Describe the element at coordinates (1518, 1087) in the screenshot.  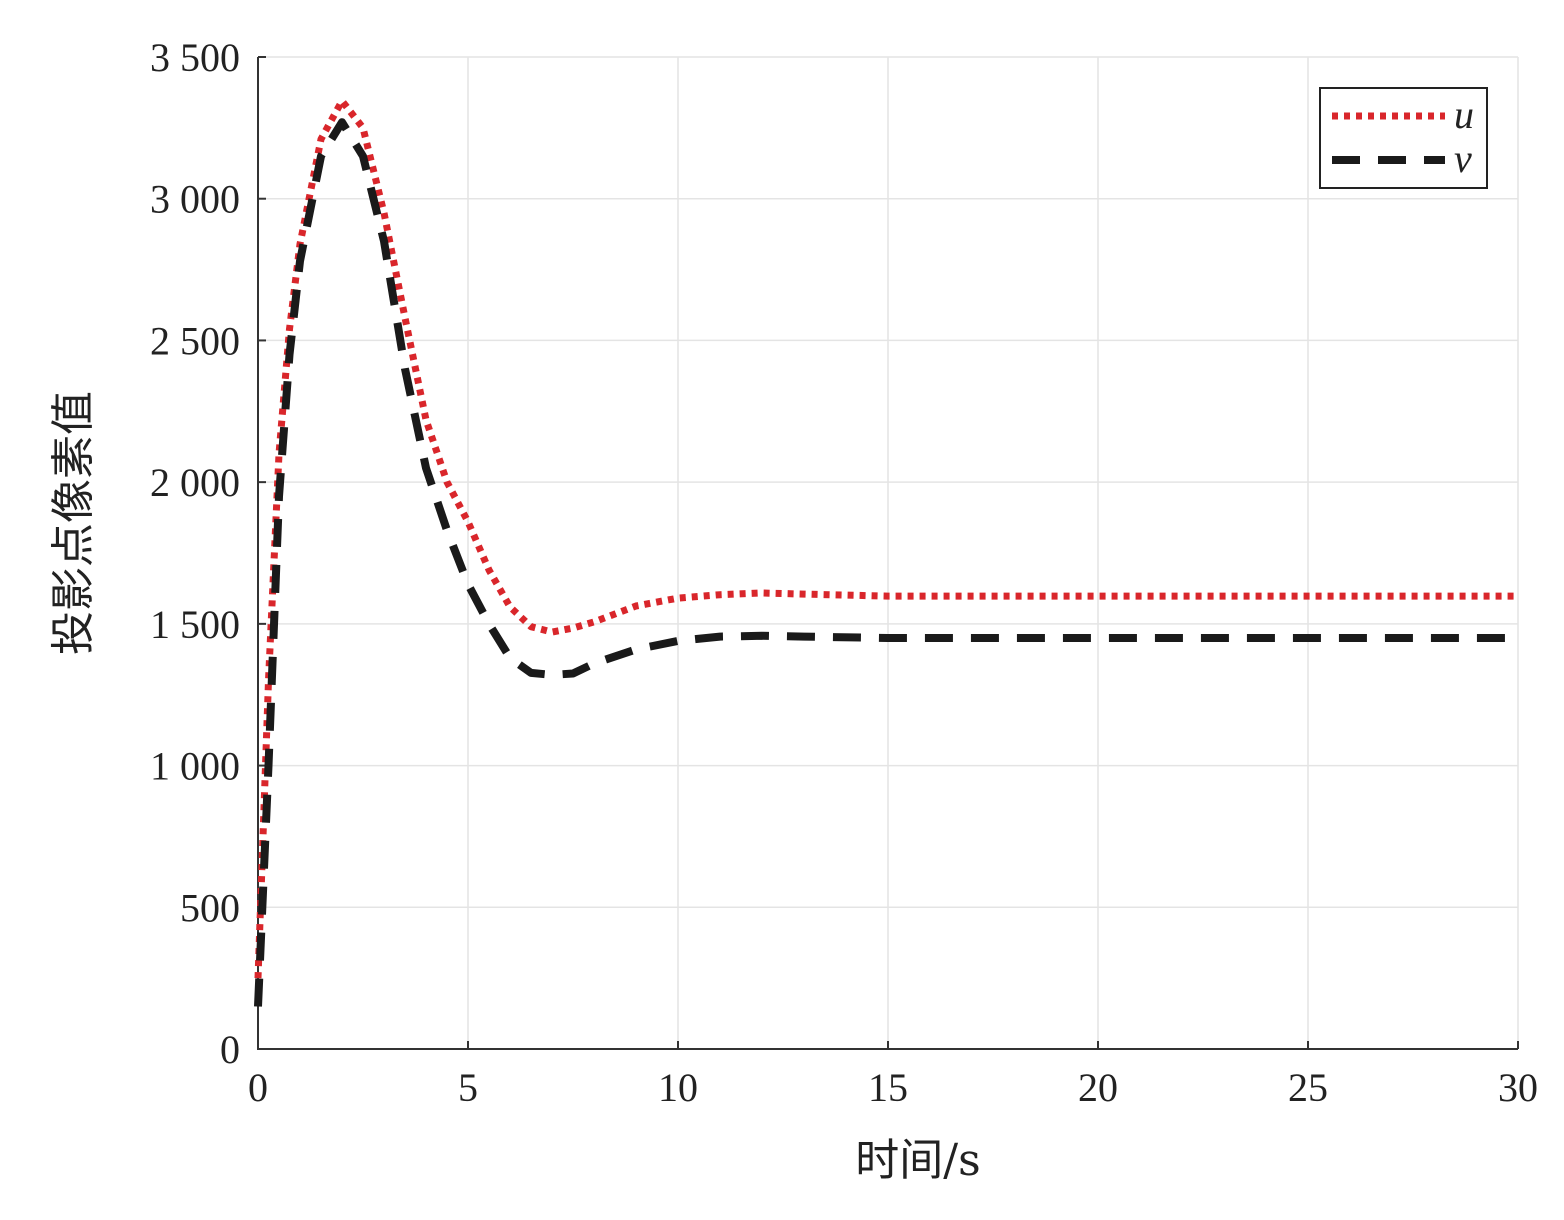
I see `x-tick-label: 30` at that location.